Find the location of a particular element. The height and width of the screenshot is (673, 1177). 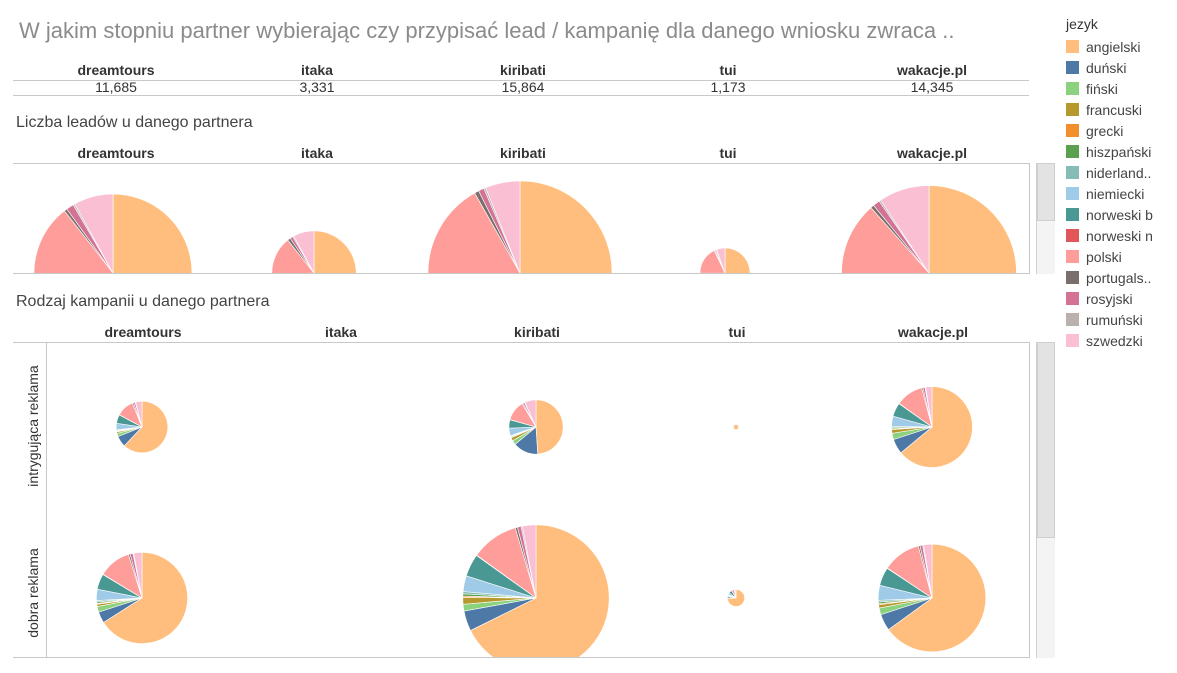

legend-item-3: francuski is located at coordinates (1116, 109).